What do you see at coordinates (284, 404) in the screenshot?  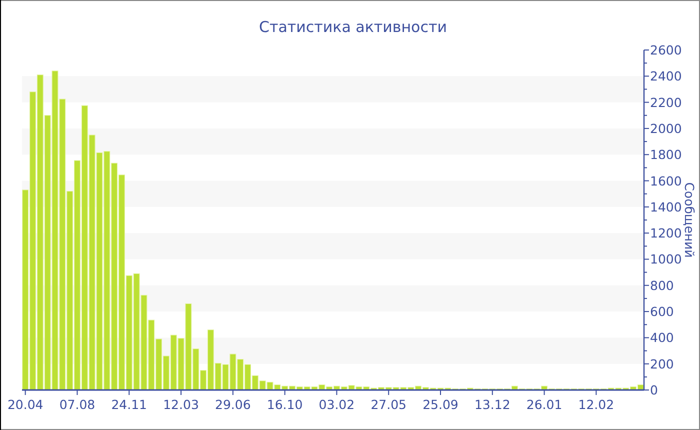 I see `x-tick-label: 16.10` at bounding box center [284, 404].